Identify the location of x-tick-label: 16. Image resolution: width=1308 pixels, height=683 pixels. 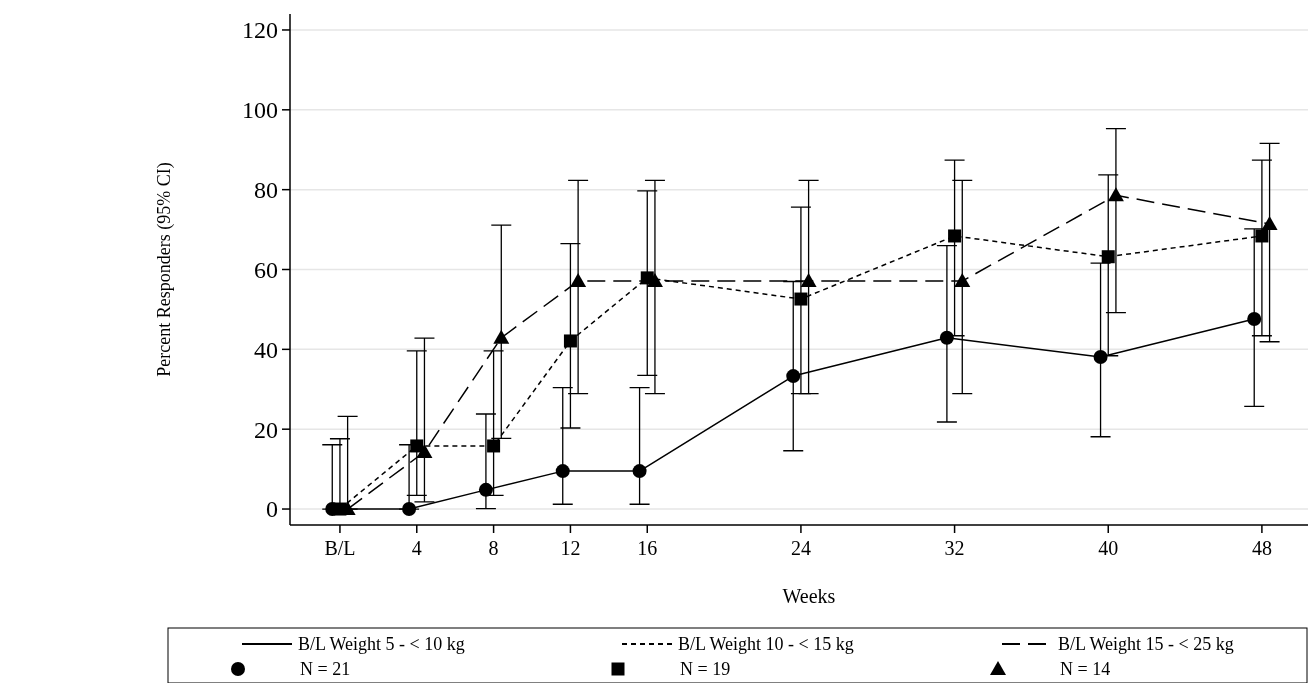
(647, 548).